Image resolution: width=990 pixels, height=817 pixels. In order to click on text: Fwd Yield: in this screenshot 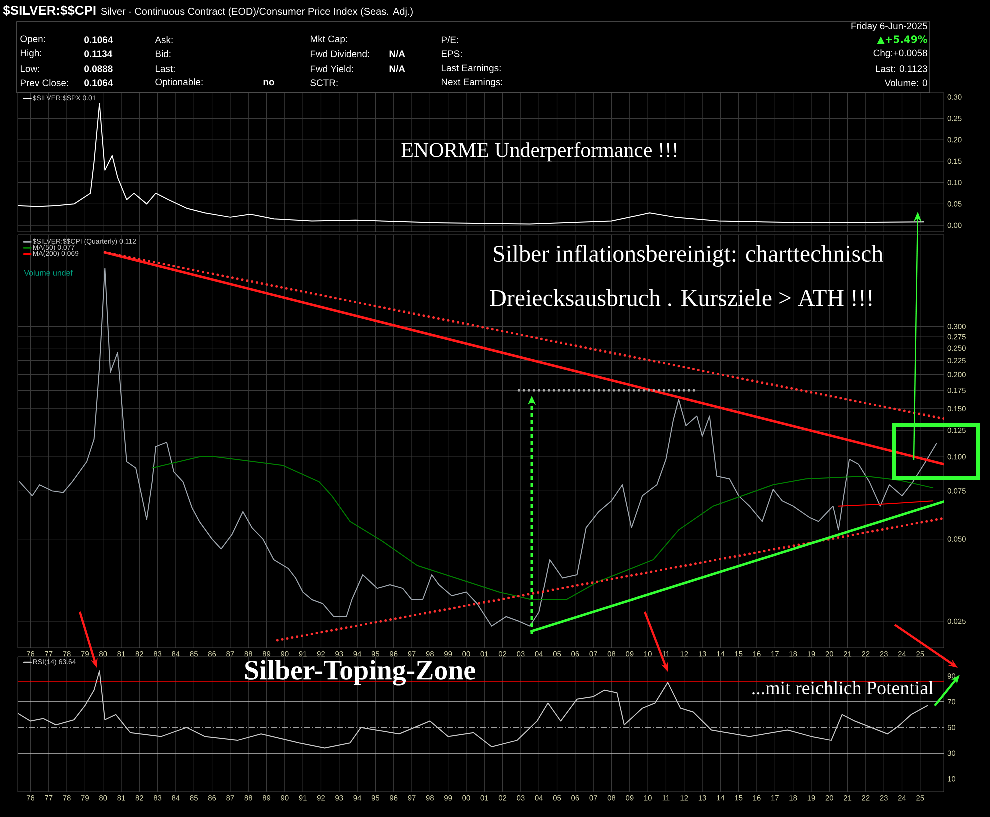, I will do `click(332, 69)`.